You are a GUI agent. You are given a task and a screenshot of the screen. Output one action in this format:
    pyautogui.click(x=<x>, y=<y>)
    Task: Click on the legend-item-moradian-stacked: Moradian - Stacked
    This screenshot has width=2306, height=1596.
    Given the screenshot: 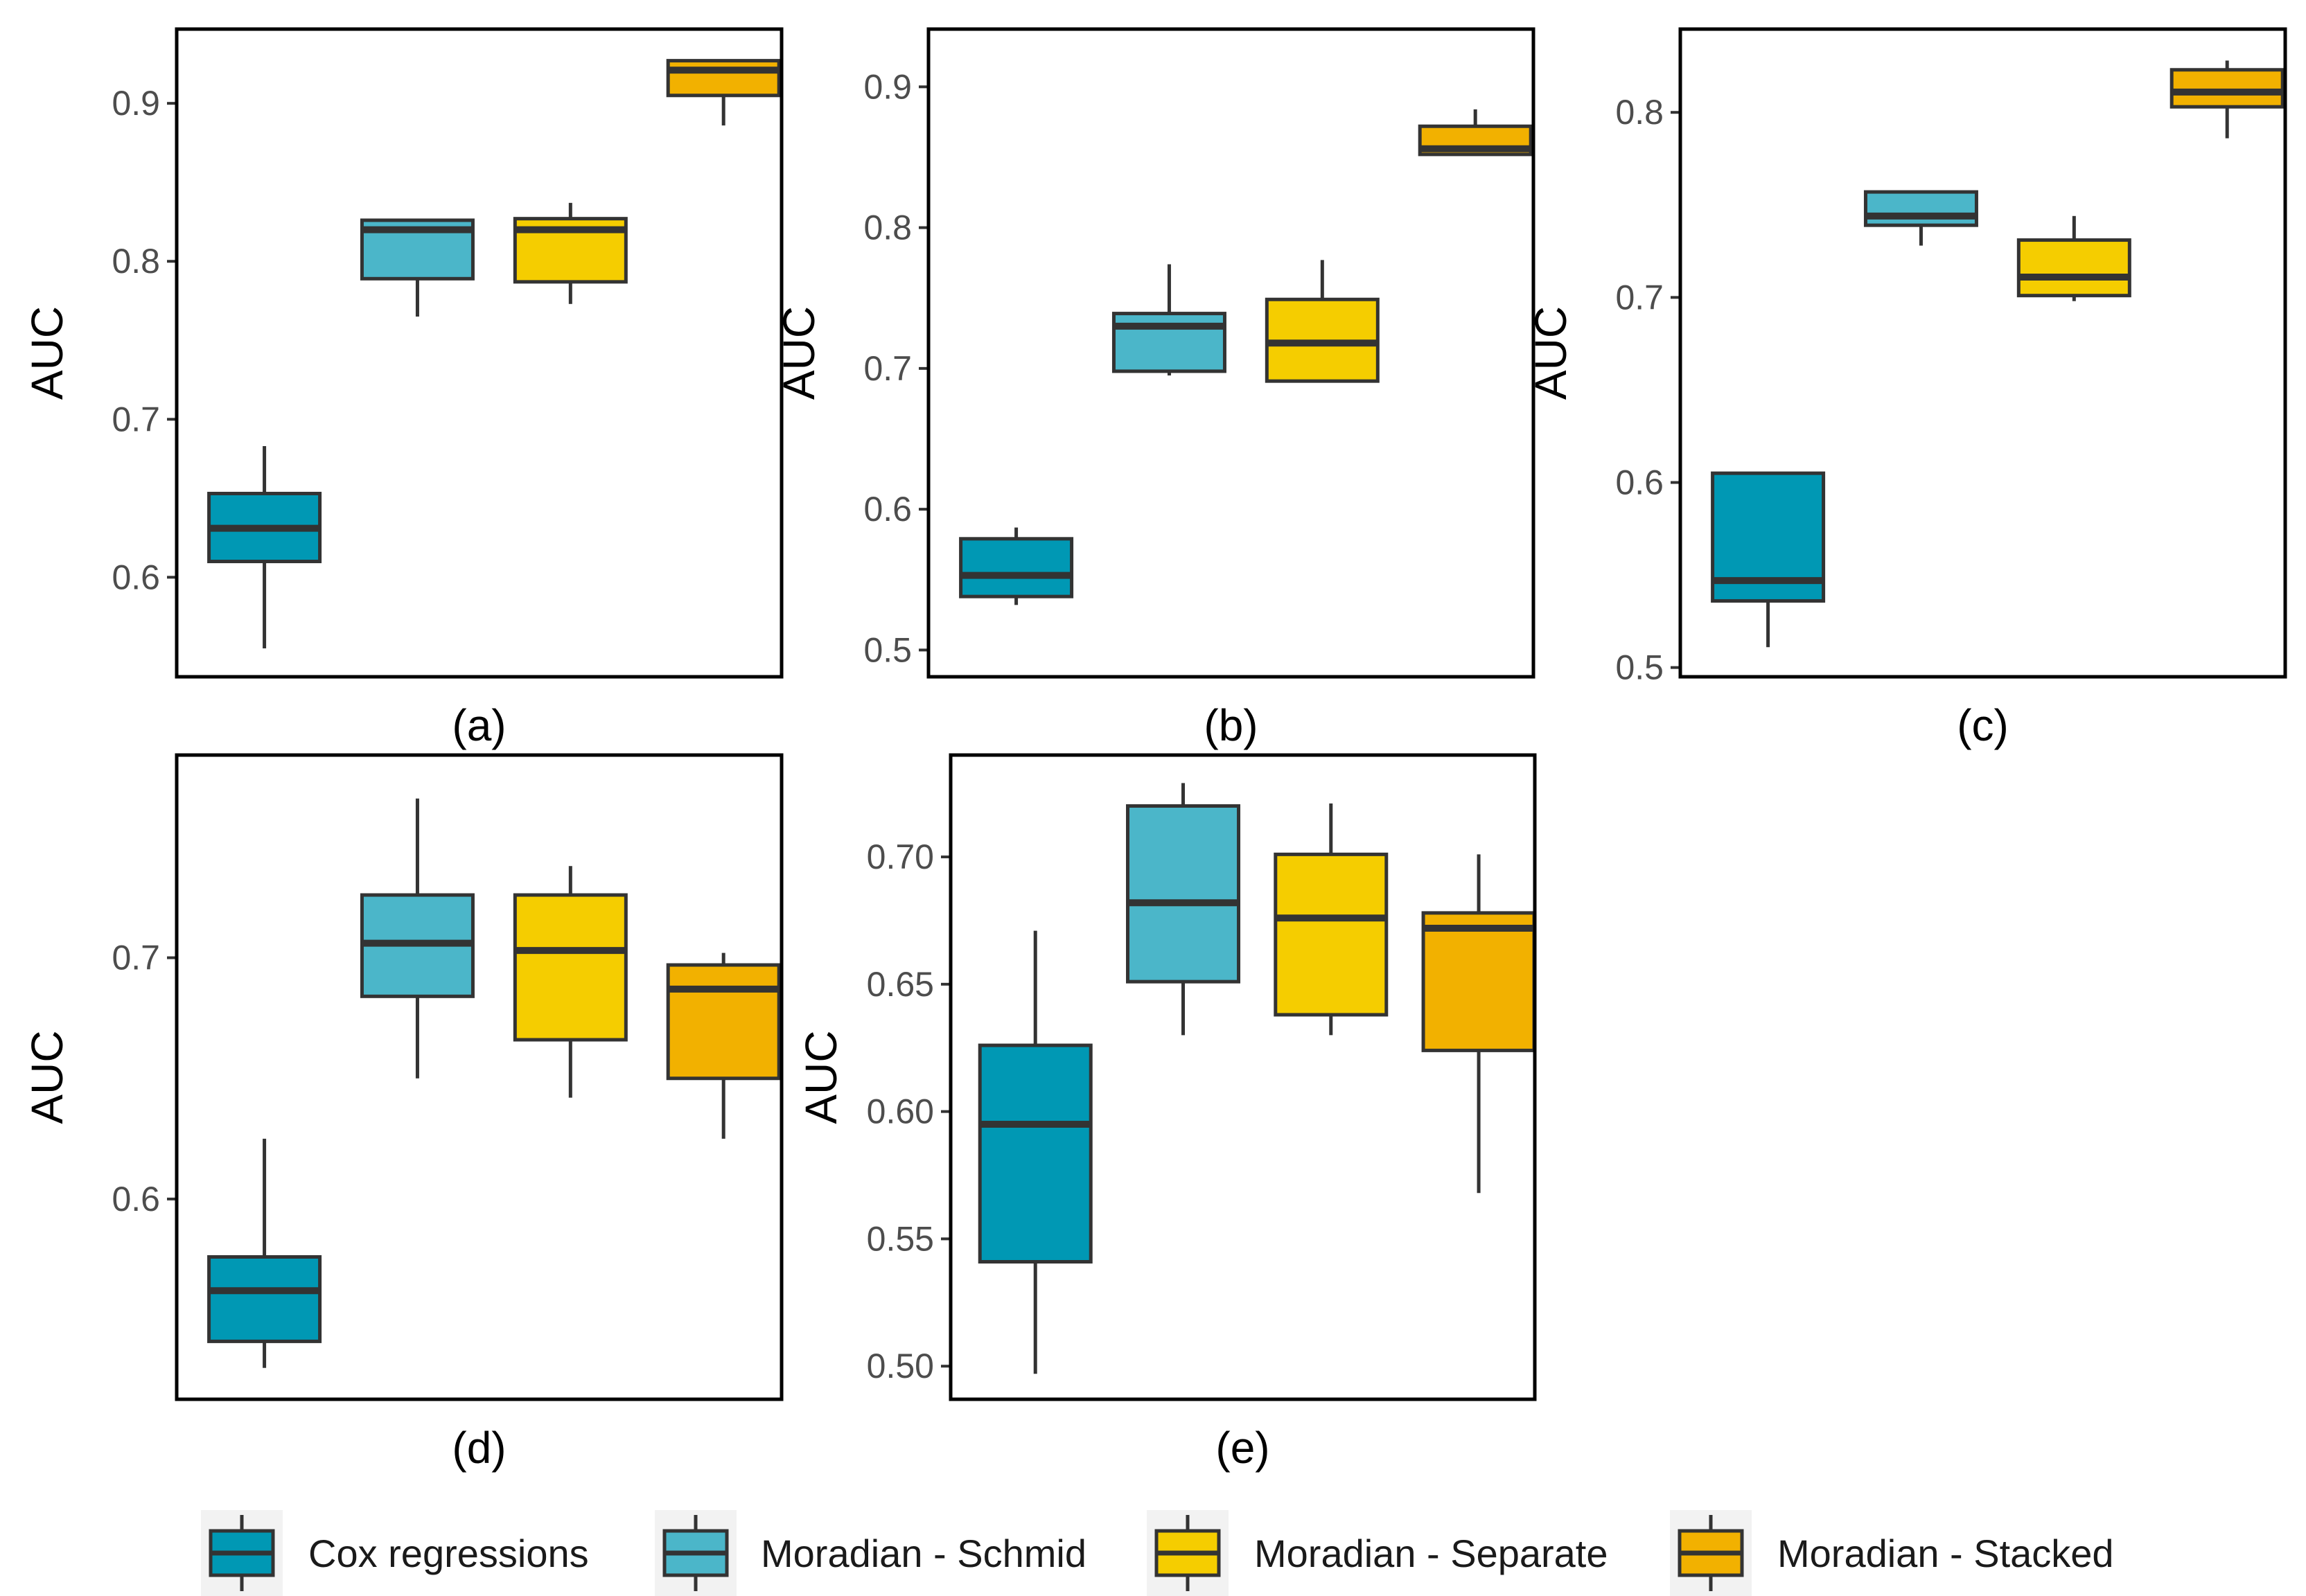 What is the action you would take?
    pyautogui.click(x=1892, y=1553)
    